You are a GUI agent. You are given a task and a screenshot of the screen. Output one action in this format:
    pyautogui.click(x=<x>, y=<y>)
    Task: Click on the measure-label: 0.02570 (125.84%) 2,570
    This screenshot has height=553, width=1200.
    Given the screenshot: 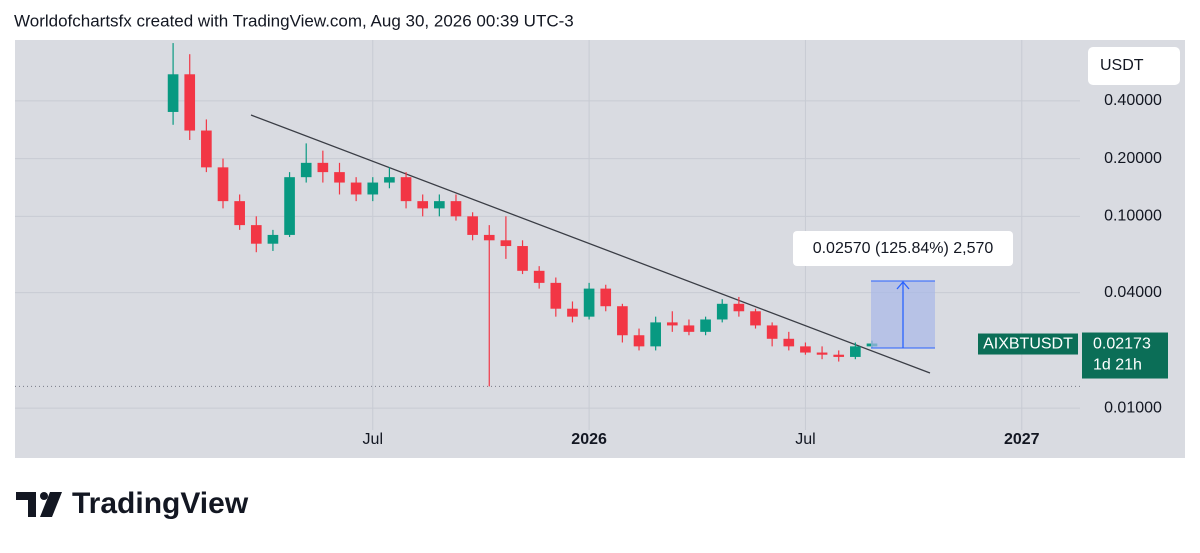 What is the action you would take?
    pyautogui.click(x=903, y=248)
    